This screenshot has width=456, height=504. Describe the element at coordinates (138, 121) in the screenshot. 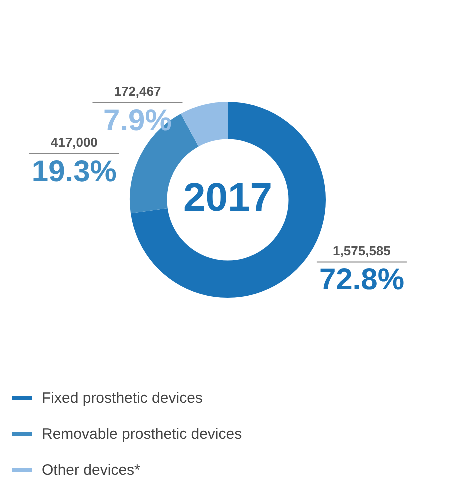

I see `text: 7.9%` at that location.